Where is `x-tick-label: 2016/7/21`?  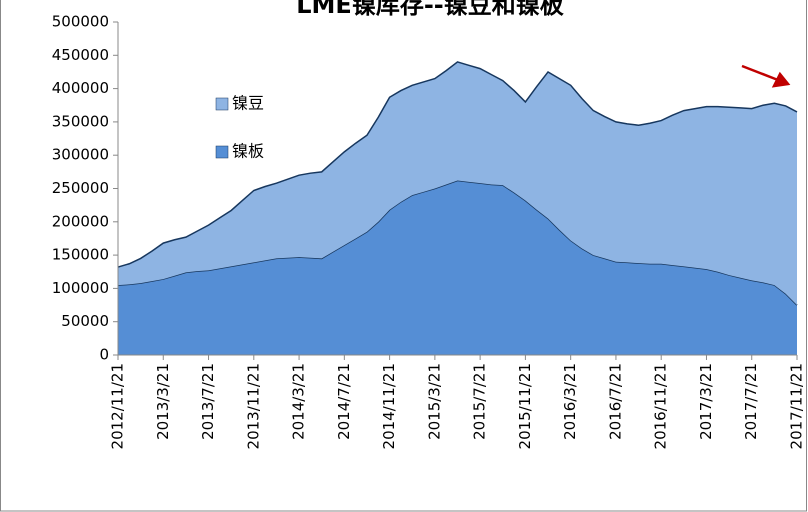
x-tick-label: 2016/7/21 is located at coordinates (615, 401).